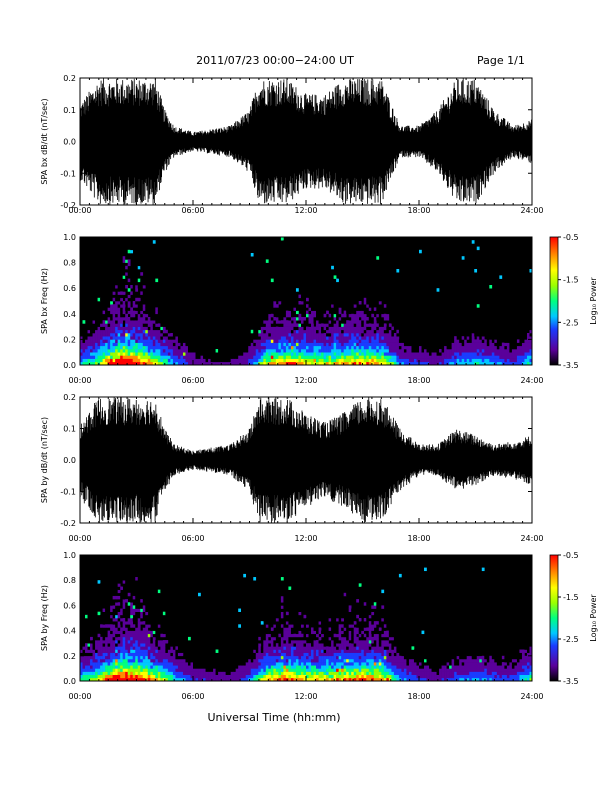 This screenshot has height=792, width=612. Describe the element at coordinates (531, 210) in the screenshot. I see `x-tick-label: 24:00` at that location.